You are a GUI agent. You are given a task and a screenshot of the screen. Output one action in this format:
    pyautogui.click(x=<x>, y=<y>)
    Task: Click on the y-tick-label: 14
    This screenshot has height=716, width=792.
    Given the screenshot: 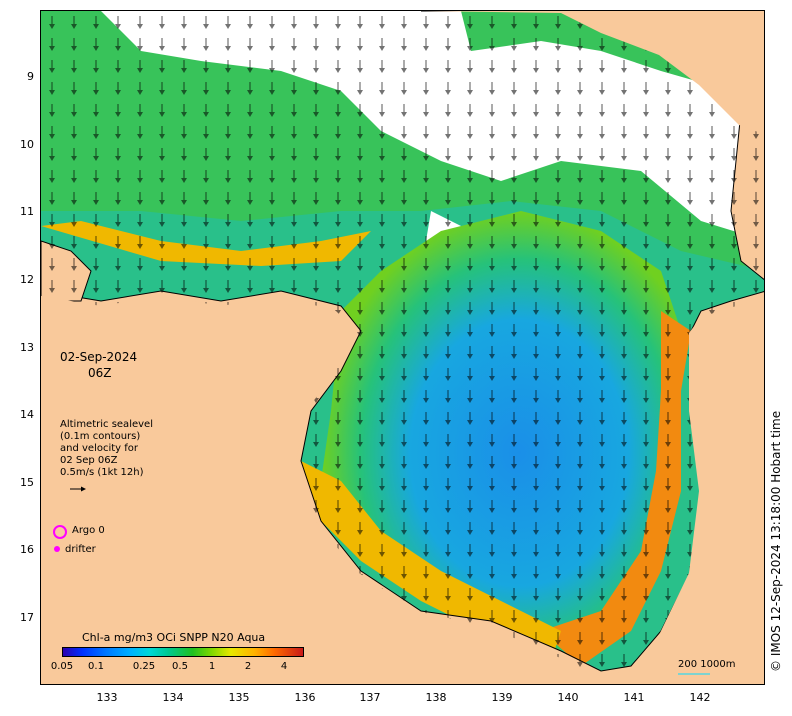 What is the action you would take?
    pyautogui.click(x=27, y=414)
    